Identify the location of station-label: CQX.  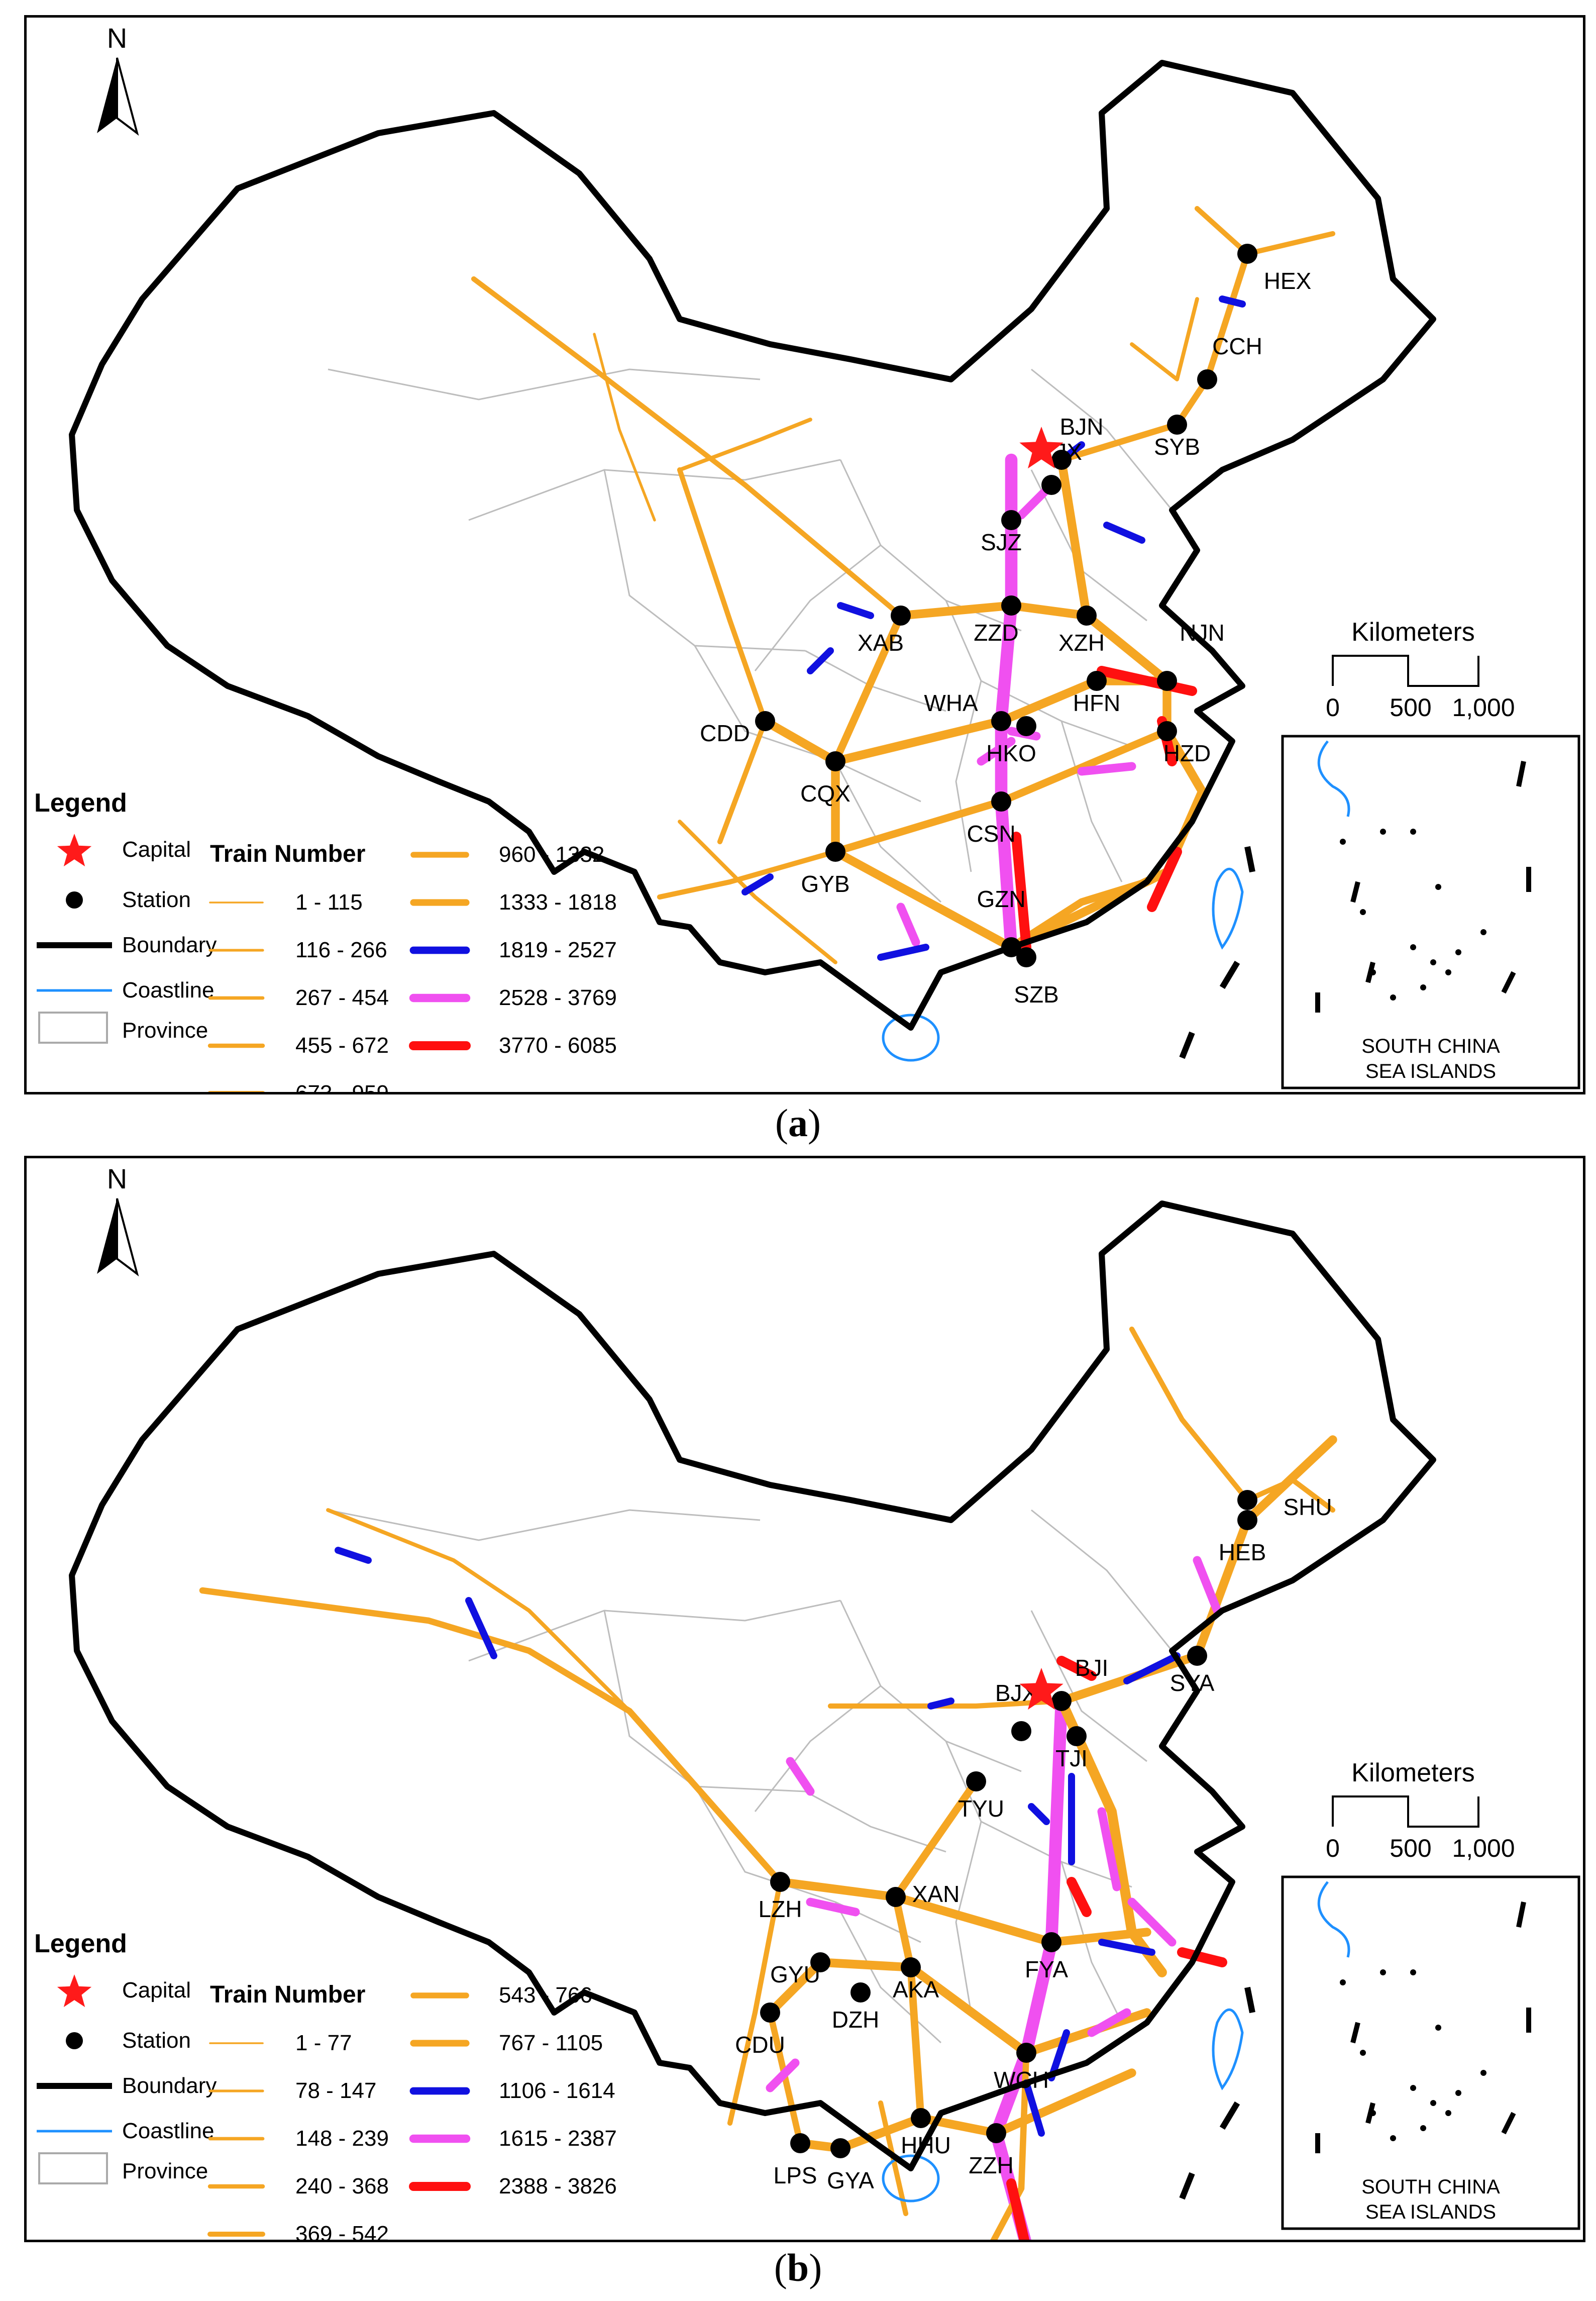
(825, 793).